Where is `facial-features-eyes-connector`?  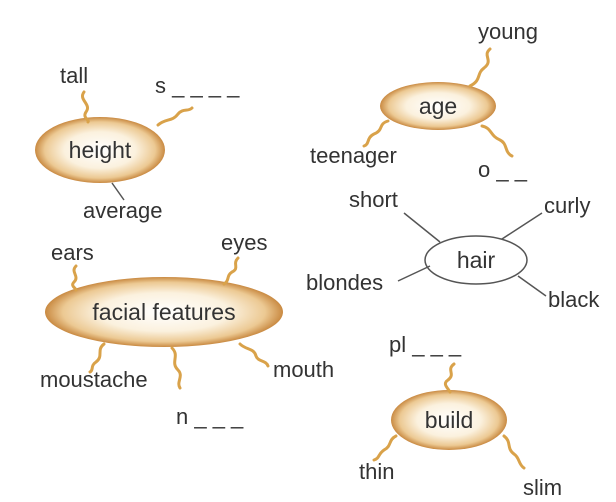
facial-features-eyes-connector is located at coordinates (231, 271).